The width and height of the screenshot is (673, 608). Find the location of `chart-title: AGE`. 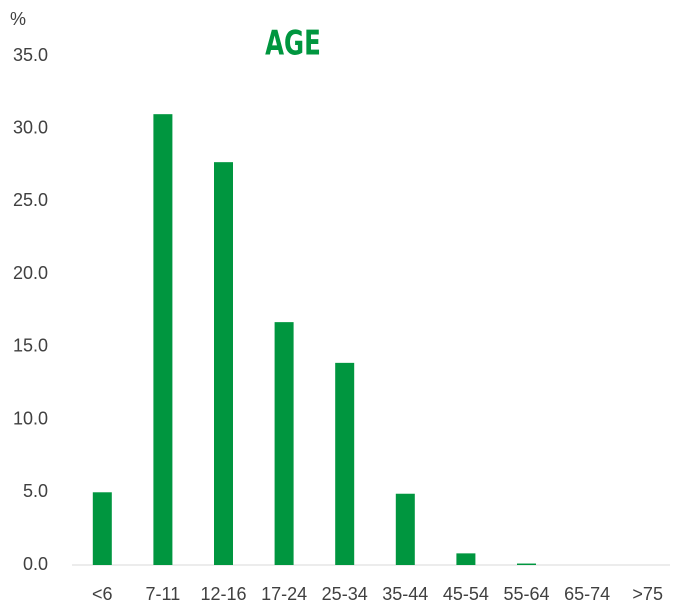

chart-title: AGE is located at coordinates (293, 43).